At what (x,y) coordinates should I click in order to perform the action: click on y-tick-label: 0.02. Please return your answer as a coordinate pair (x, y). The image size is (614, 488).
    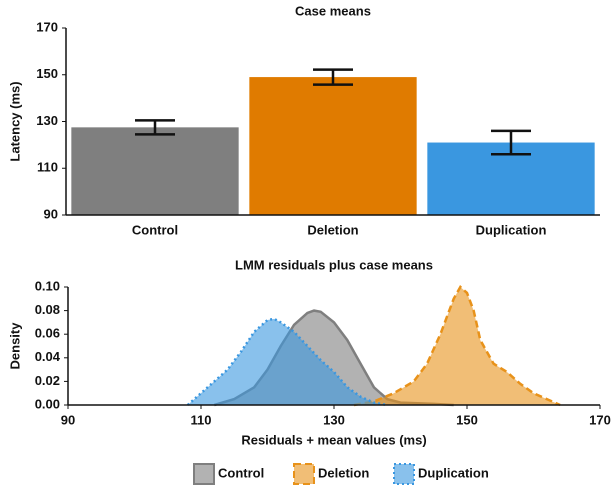
    Looking at the image, I should click on (47, 380).